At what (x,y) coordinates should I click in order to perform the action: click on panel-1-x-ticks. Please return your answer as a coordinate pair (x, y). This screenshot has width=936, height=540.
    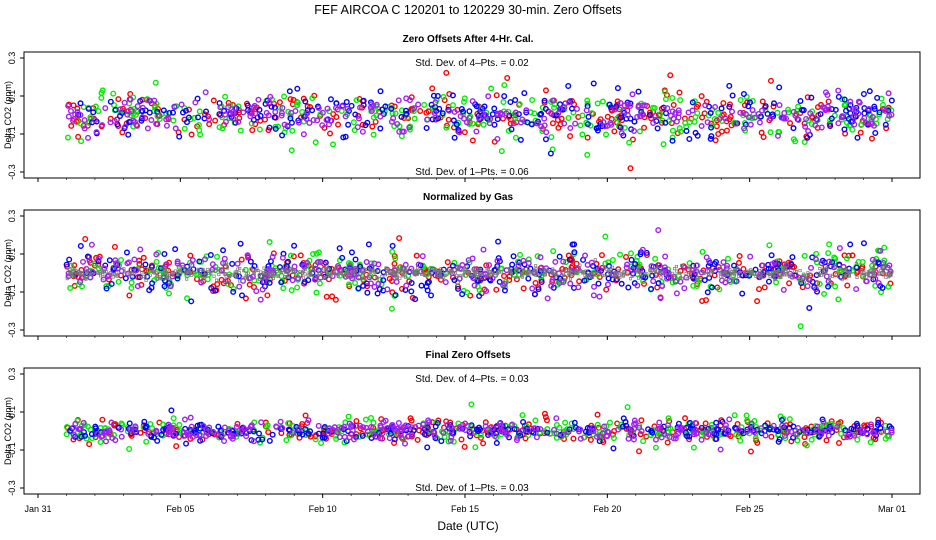
    Looking at the image, I should click on (465, 180).